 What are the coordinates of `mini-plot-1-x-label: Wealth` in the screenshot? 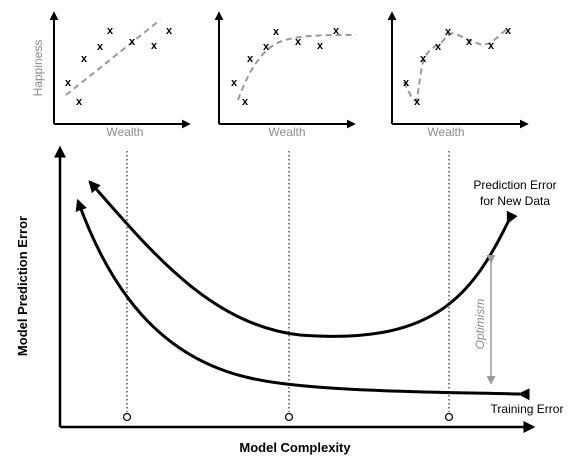 It's located at (124, 132).